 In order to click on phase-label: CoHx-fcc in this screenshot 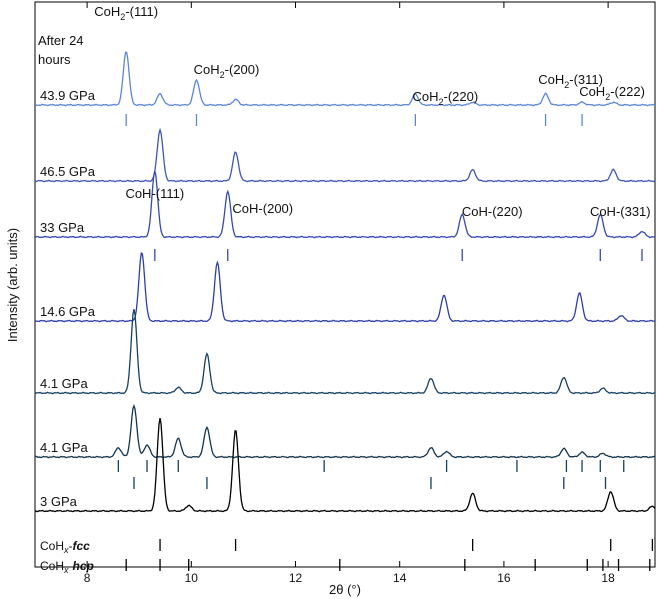, I will do `click(65, 547)`.